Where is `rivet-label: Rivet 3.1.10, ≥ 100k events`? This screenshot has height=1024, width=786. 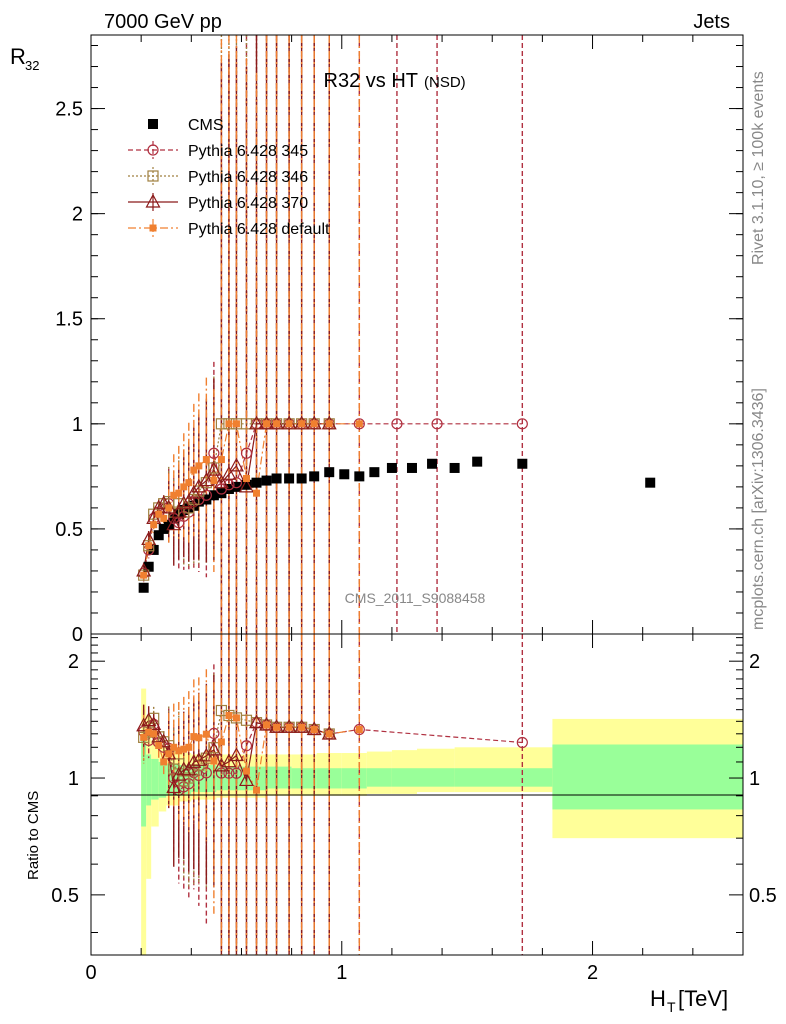 rivet-label: Rivet 3.1.10, ≥ 100k events is located at coordinates (758, 168).